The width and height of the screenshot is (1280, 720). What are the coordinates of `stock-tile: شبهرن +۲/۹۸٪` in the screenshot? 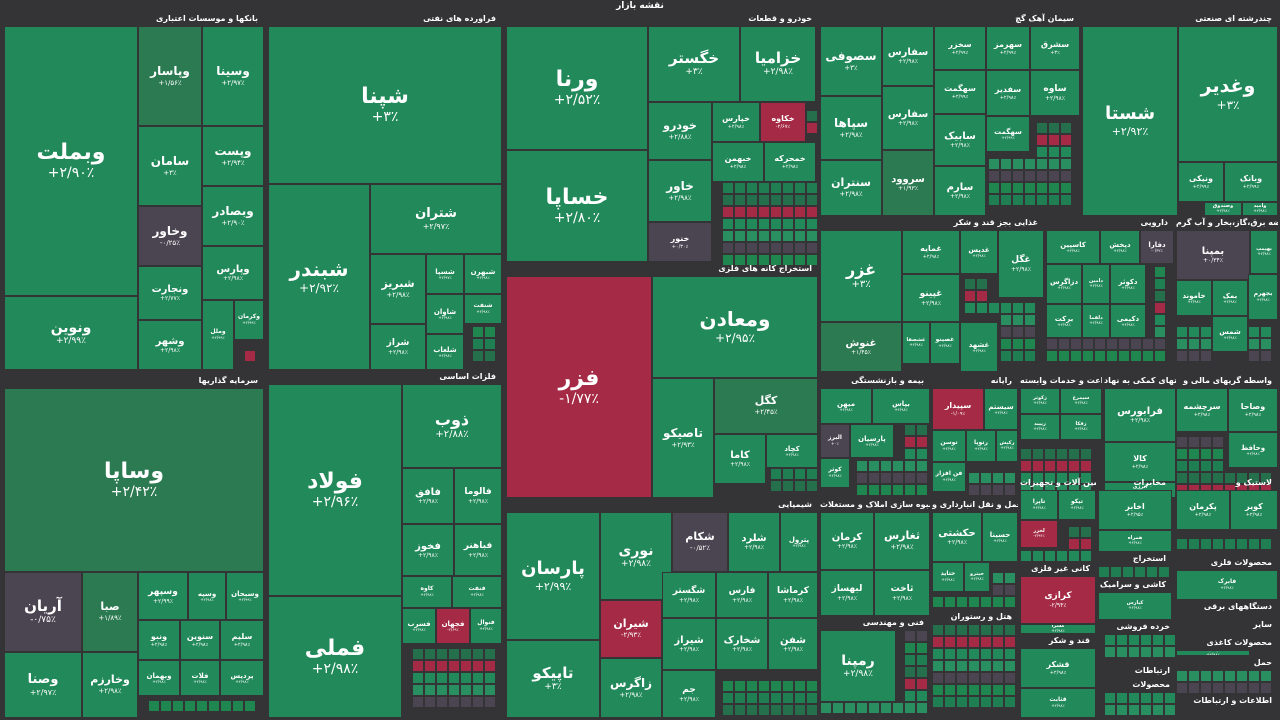 It's located at (483, 274).